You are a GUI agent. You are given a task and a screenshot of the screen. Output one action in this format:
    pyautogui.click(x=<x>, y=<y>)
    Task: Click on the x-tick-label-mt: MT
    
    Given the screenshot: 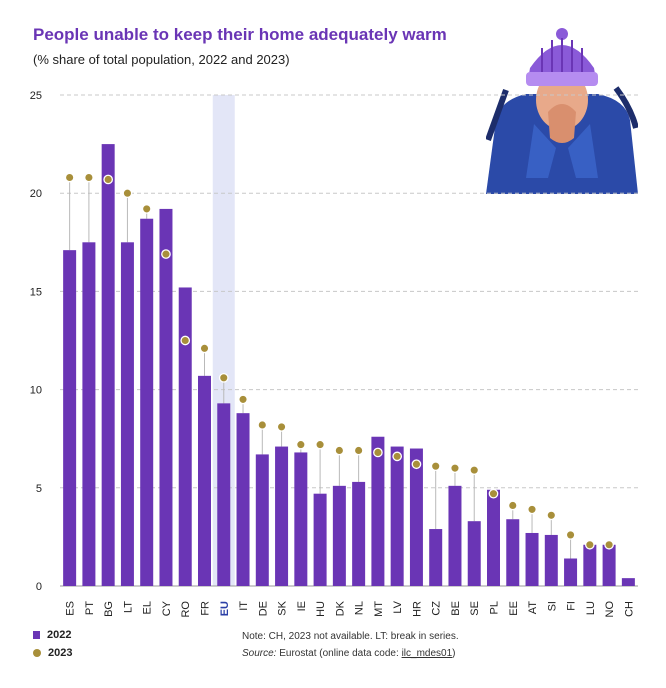 What is the action you would take?
    pyautogui.click(x=379, y=609)
    